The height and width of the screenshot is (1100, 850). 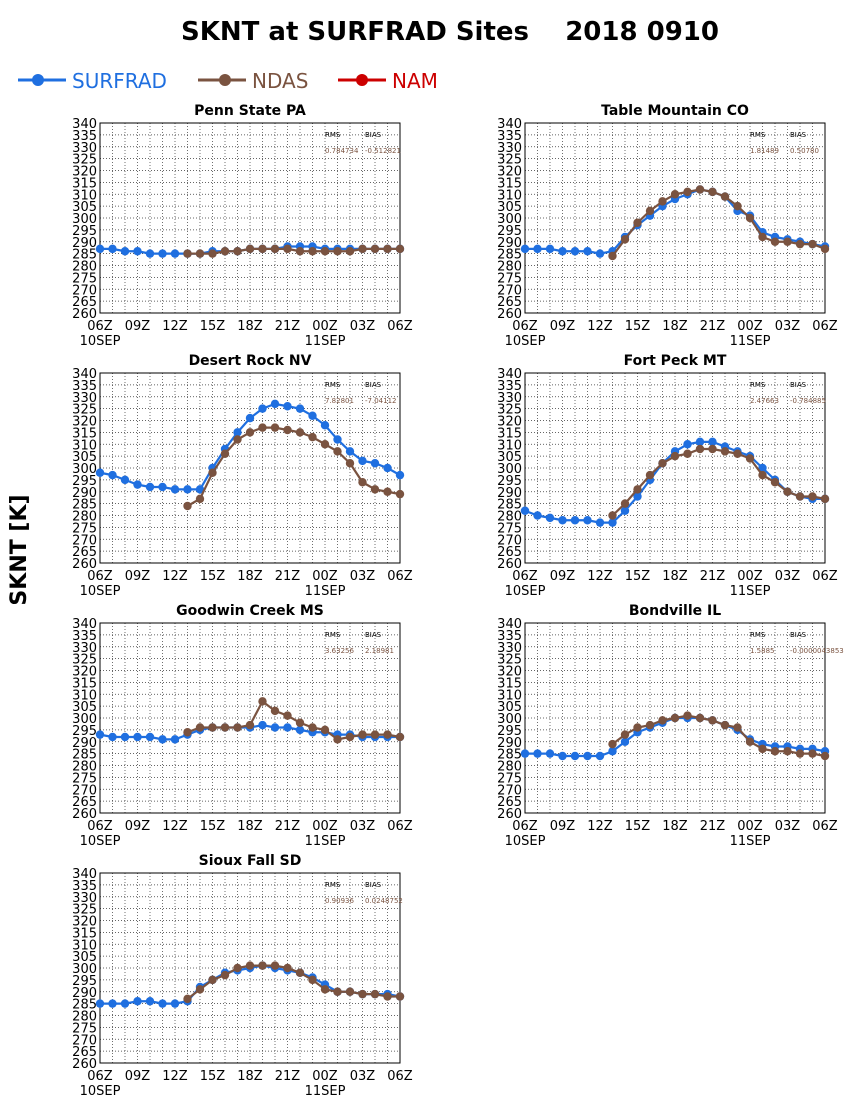 What do you see at coordinates (84, 660) in the screenshot?
I see `y-tick-label: 325` at bounding box center [84, 660].